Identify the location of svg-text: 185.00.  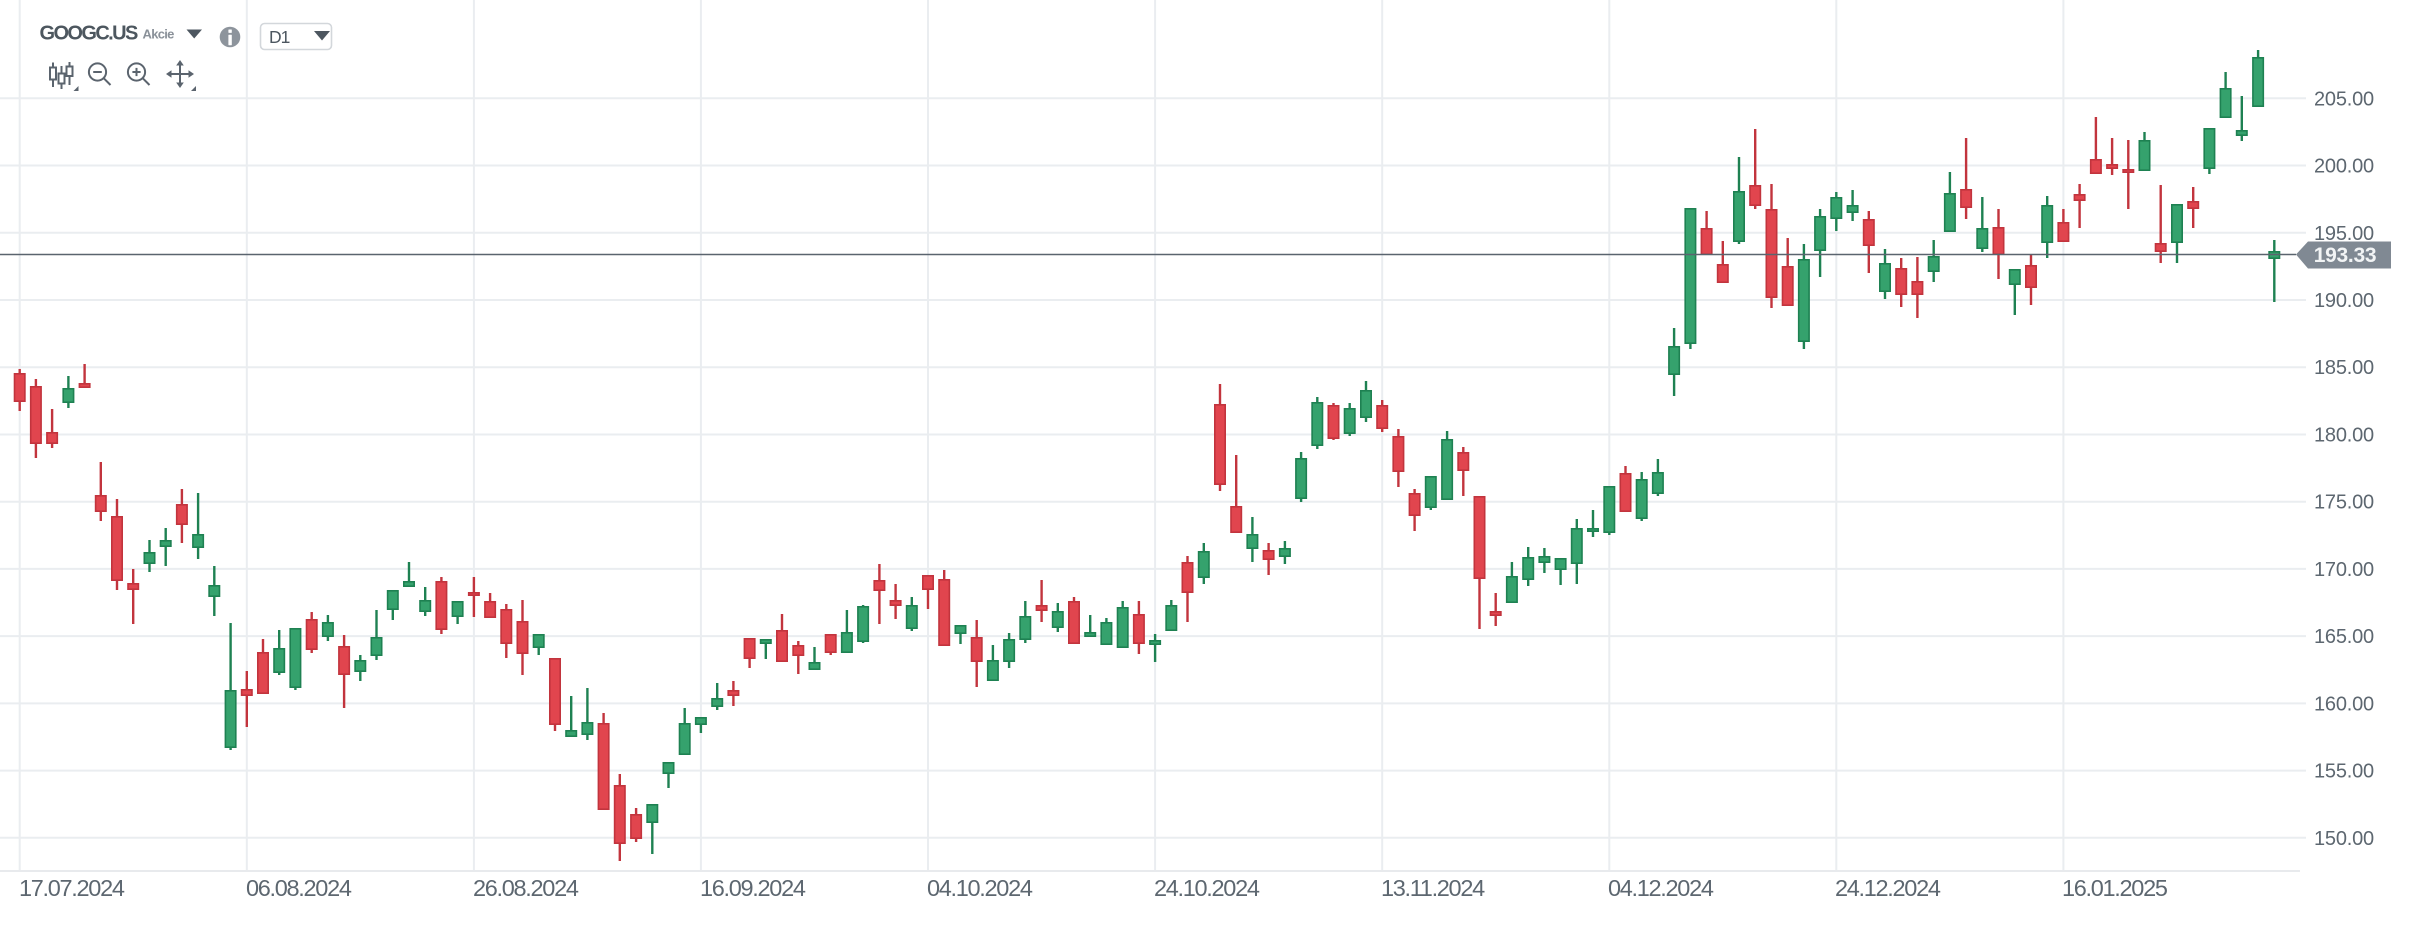
(2344, 368).